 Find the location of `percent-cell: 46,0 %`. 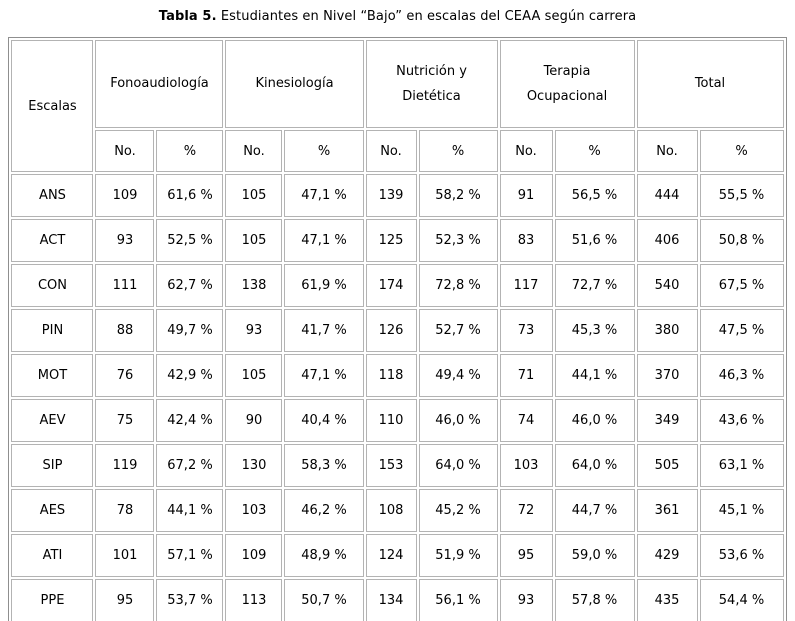

percent-cell: 46,0 % is located at coordinates (594, 420).